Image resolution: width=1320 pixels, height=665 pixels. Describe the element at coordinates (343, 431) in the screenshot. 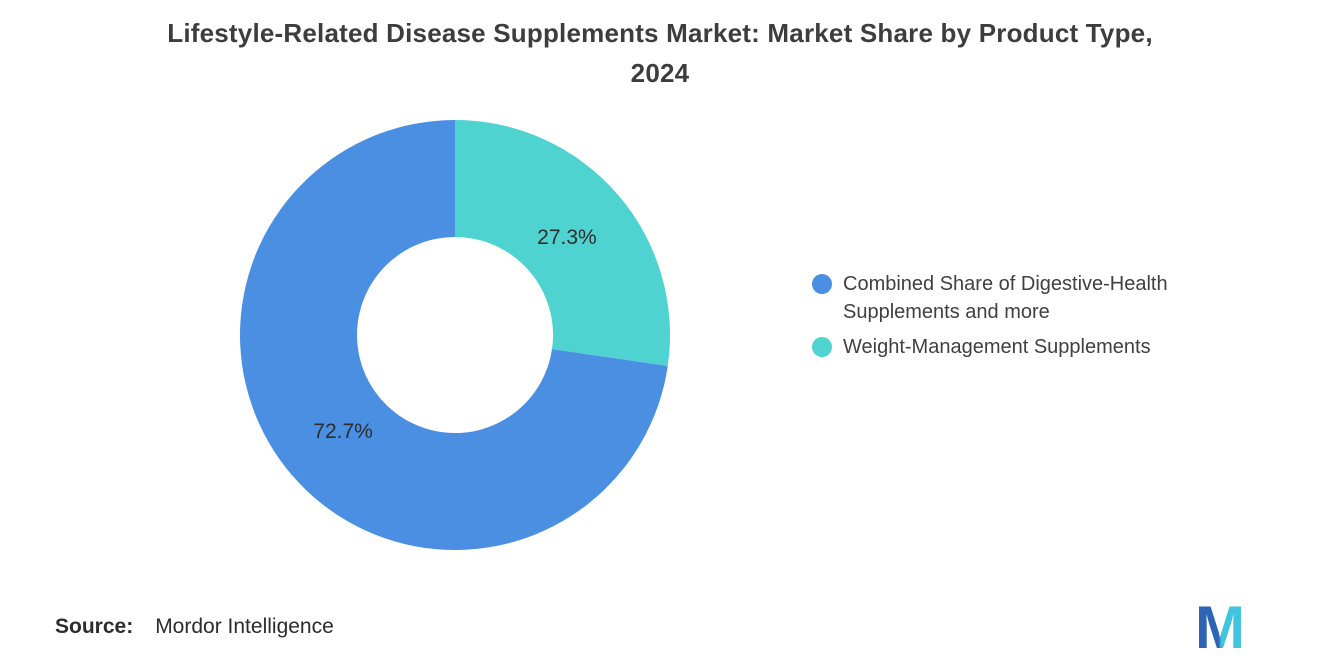

I see `slice-data-label: 72.7%` at that location.